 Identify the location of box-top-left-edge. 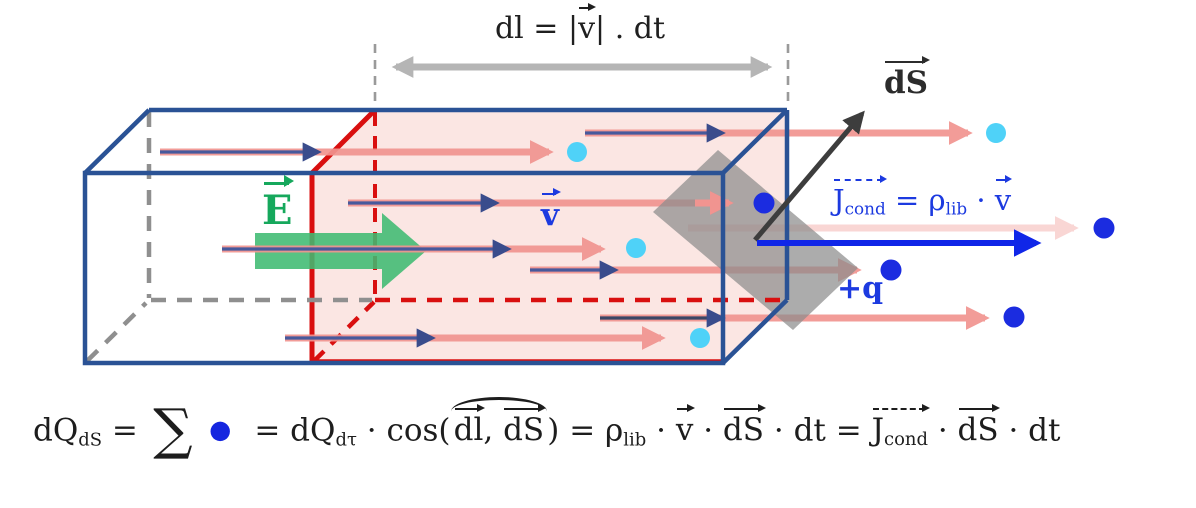
(117, 141).